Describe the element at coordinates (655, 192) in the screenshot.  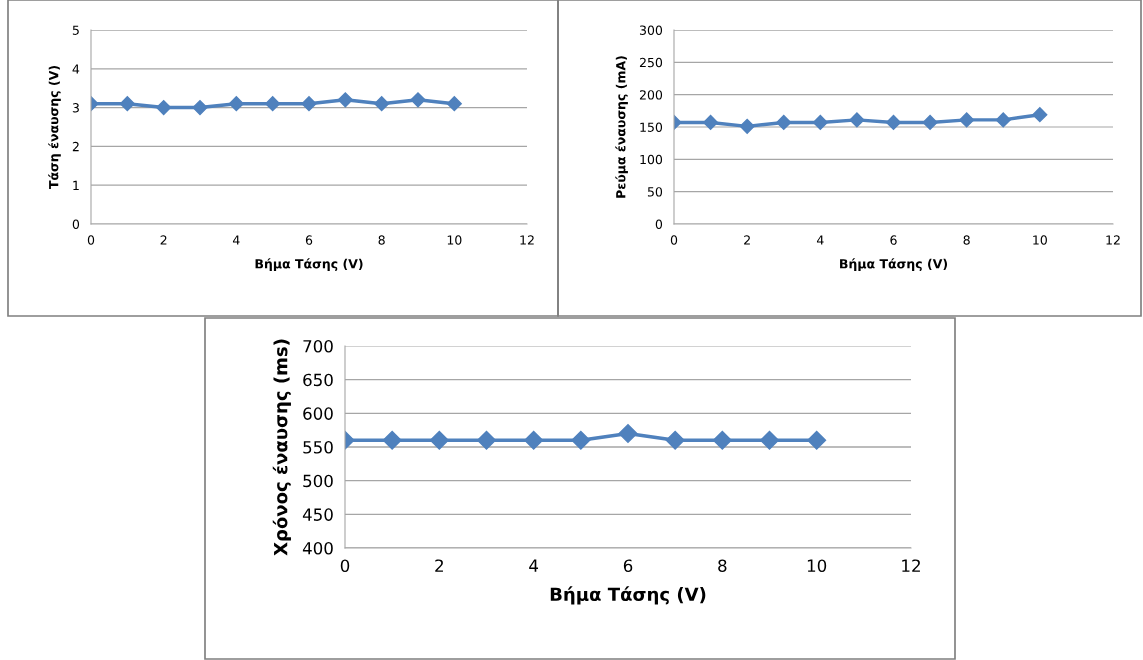
I see `y-tick-label: 50` at that location.